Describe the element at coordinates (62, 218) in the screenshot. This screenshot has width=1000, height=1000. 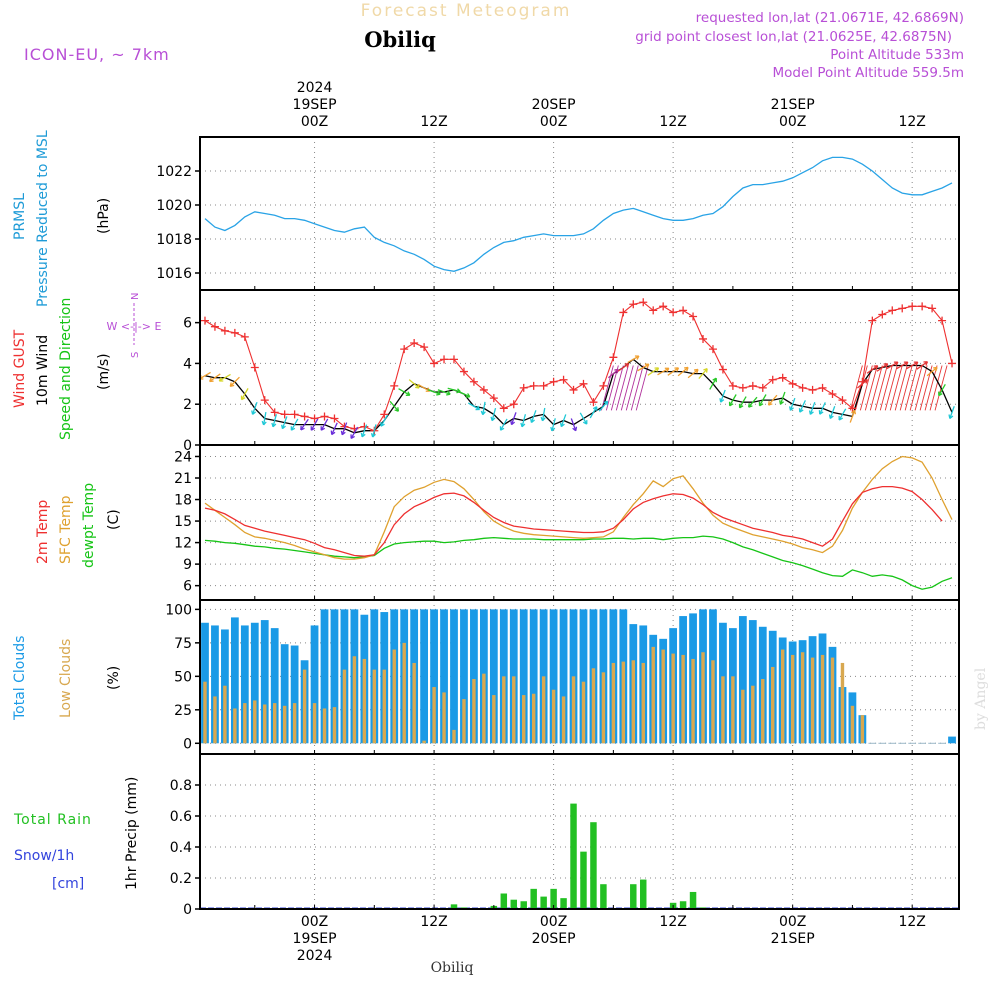
I see `pressure-labels: PRMSL Pressure Reduced to MSL (hPa)` at that location.